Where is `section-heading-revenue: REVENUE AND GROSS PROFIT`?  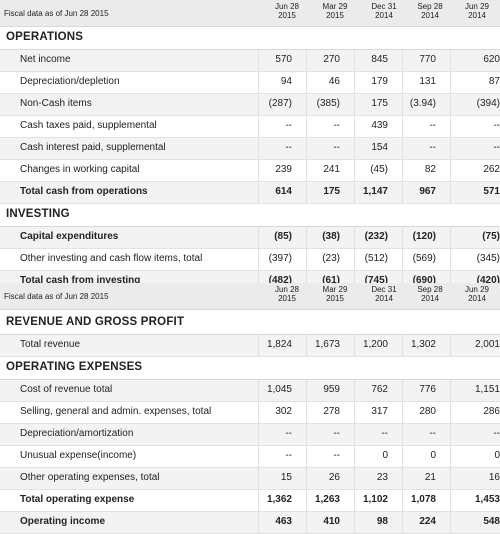
section-heading-revenue: REVENUE AND GROSS PROFIT is located at coordinates (250, 322).